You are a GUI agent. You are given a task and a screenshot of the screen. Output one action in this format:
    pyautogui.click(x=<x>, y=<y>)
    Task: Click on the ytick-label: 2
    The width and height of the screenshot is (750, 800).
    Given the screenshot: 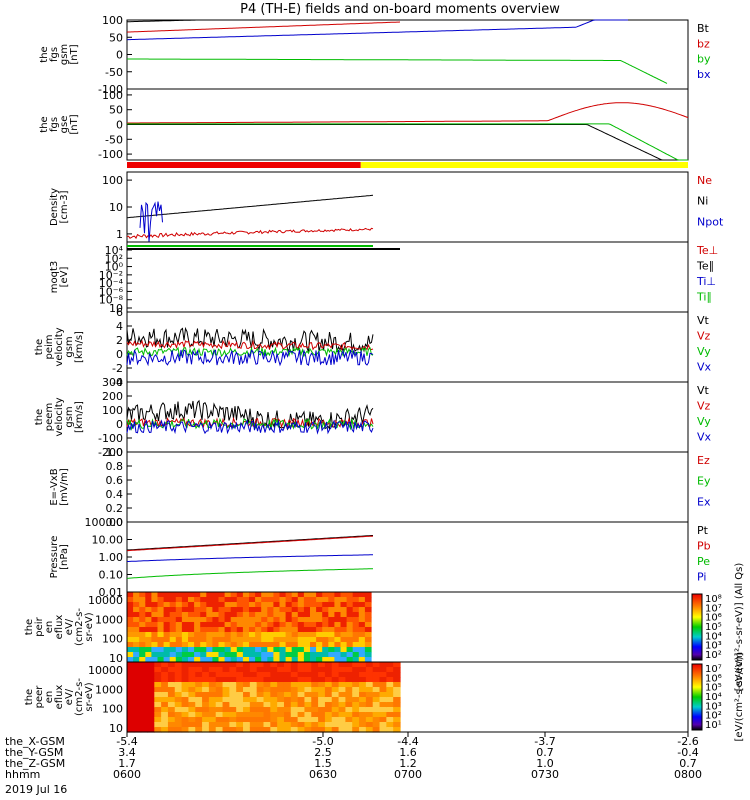 What is the action you would take?
    pyautogui.click(x=119, y=340)
    